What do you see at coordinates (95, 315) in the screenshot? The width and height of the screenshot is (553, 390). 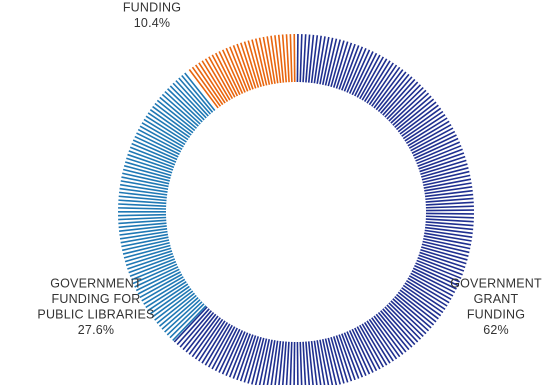 I see `slice-category-label-line: PUBLIC LIBRARIES` at bounding box center [95, 315].